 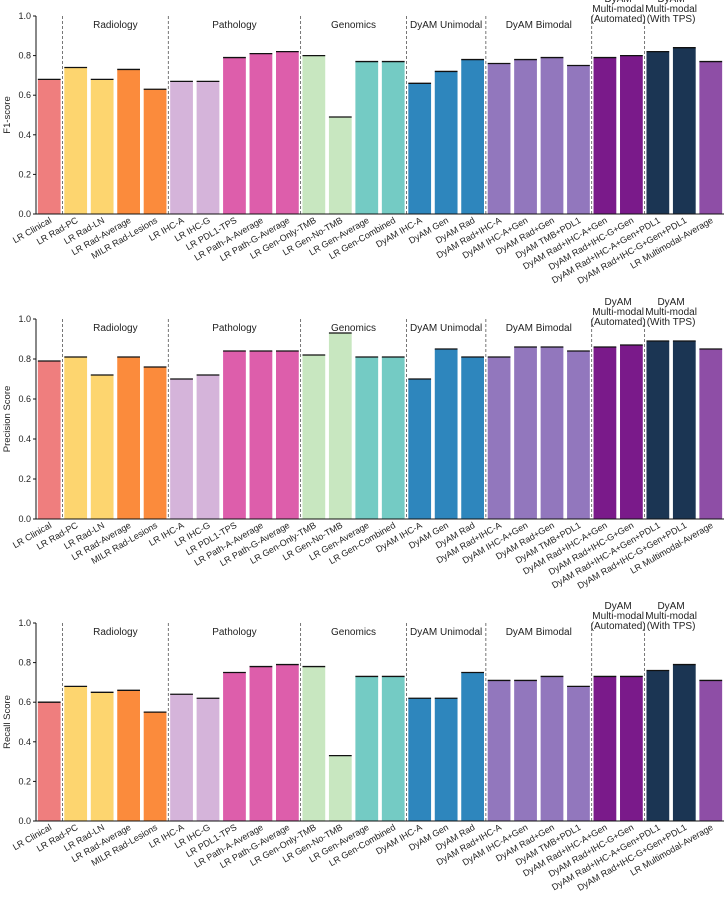 What do you see at coordinates (7, 722) in the screenshot?
I see `y-axis-title: Recall Score` at bounding box center [7, 722].